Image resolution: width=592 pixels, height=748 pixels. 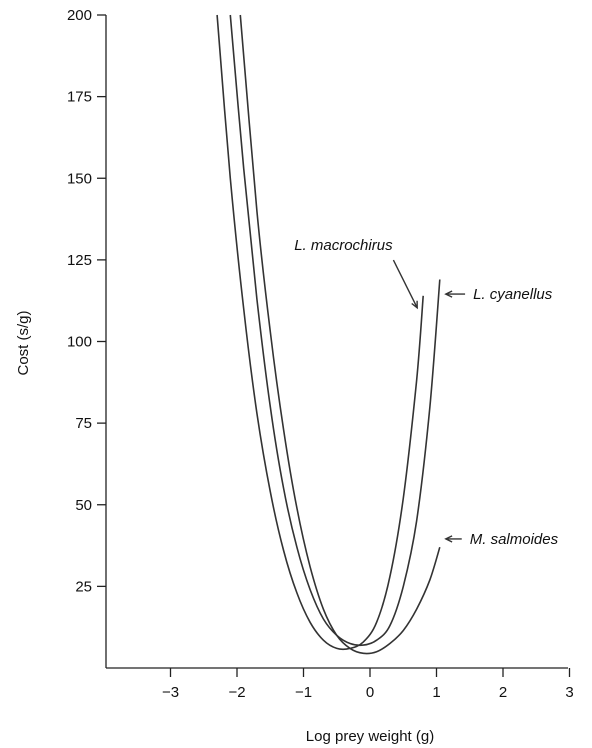 I want to click on y-tick-label: 100, so click(x=79, y=342).